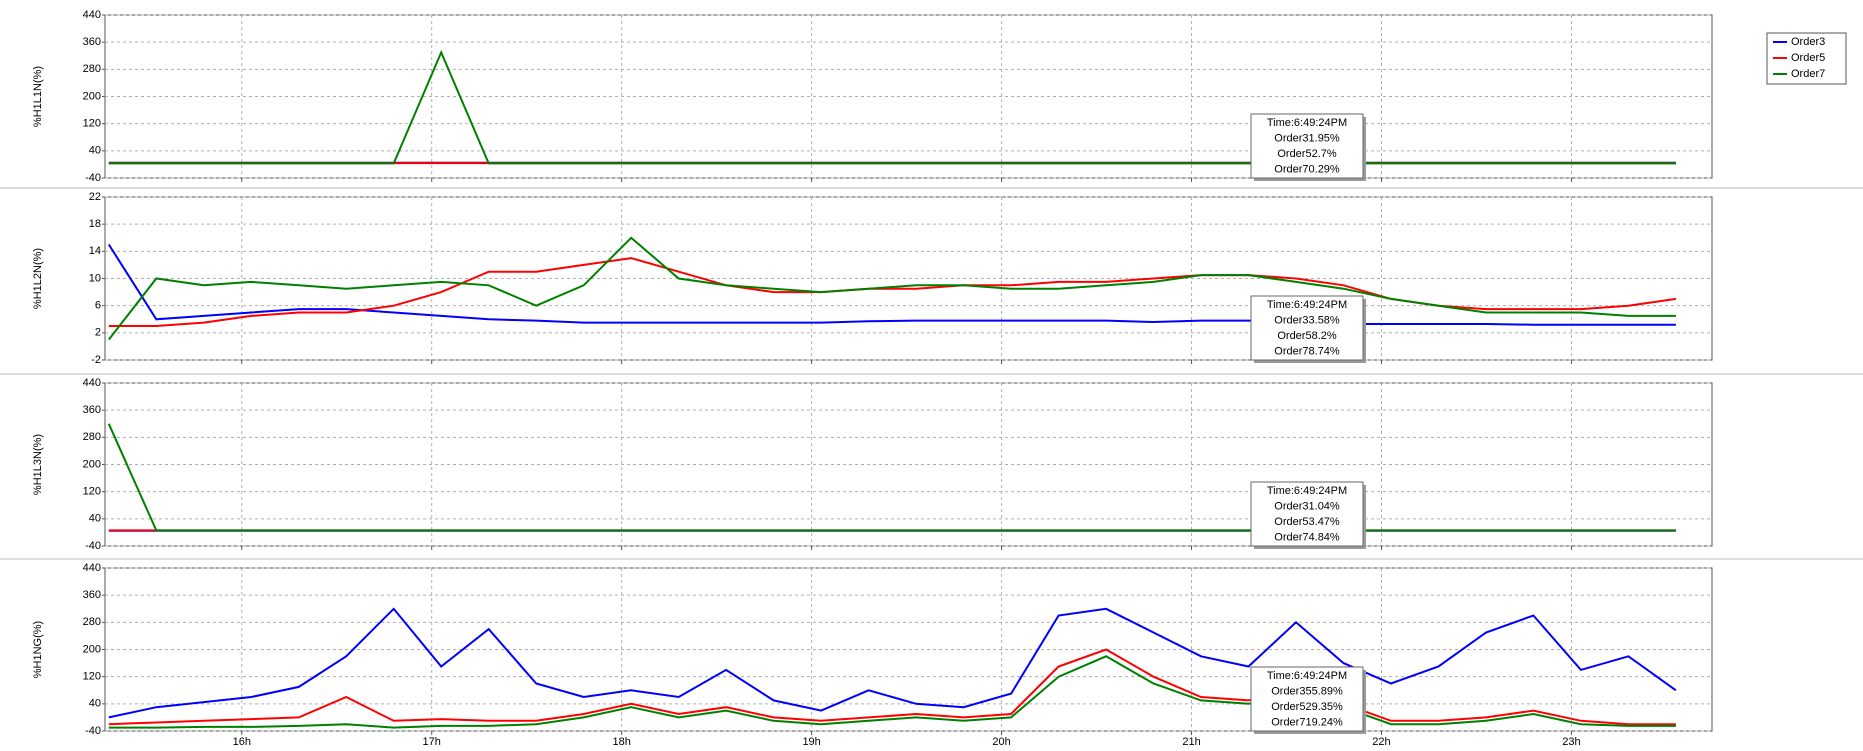 Image resolution: width=1863 pixels, height=751 pixels. Describe the element at coordinates (1191, 742) in the screenshot. I see `x-tick-label: 21h` at that location.